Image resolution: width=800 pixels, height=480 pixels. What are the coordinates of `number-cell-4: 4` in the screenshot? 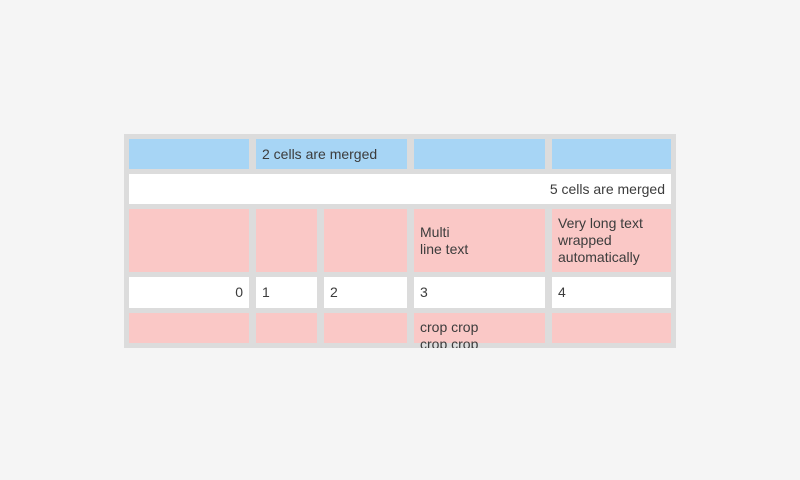 It's located at (611, 292).